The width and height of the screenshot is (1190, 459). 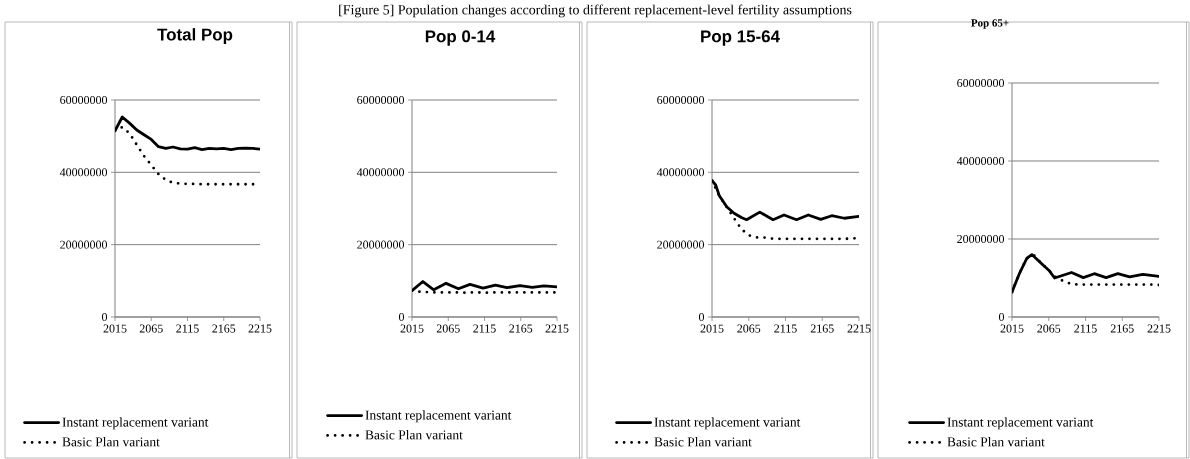 I want to click on text: [Figure 5] Population changes according to different replacement-level fertility assumptions, so click(x=595, y=11).